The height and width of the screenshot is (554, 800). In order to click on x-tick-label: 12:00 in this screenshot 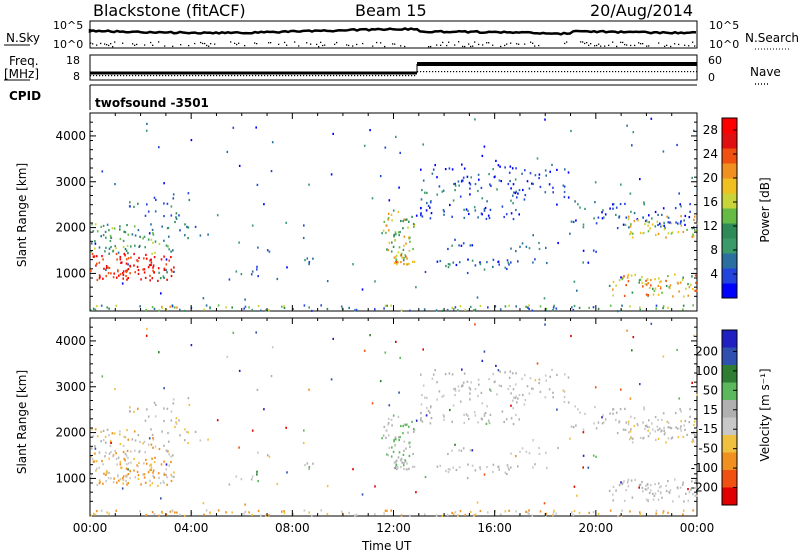, I will do `click(393, 528)`.